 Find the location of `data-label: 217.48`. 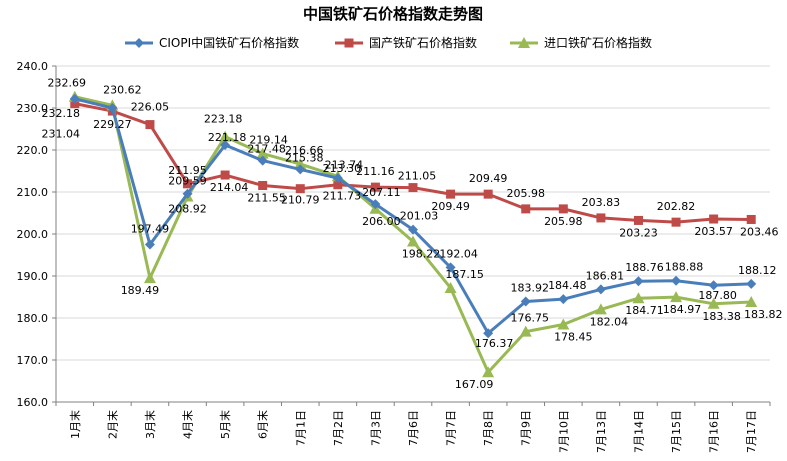

data-label: 217.48 is located at coordinates (266, 149).